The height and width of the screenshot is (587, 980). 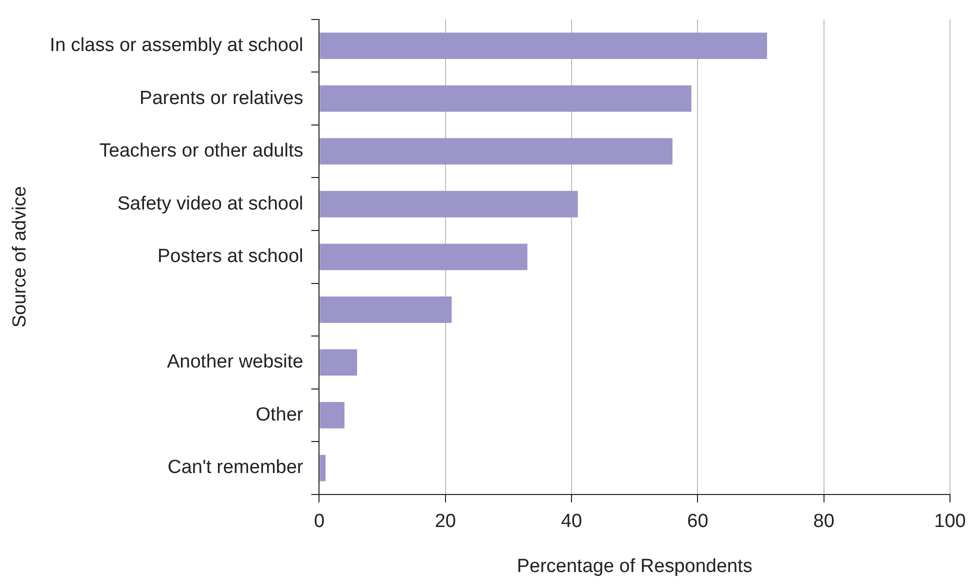 What do you see at coordinates (280, 415) in the screenshot?
I see `y-tick-label: Other` at bounding box center [280, 415].